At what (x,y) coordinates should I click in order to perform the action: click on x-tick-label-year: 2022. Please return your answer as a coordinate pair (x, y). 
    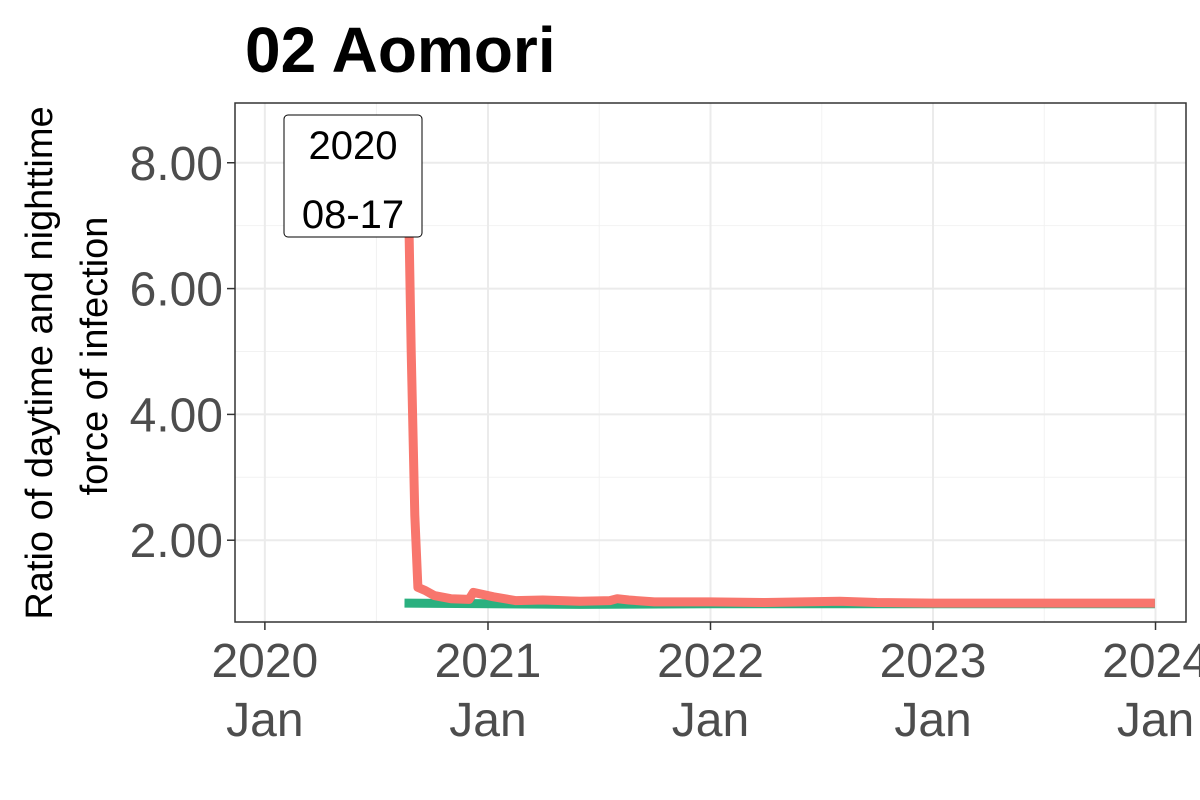
    Looking at the image, I should click on (710, 661).